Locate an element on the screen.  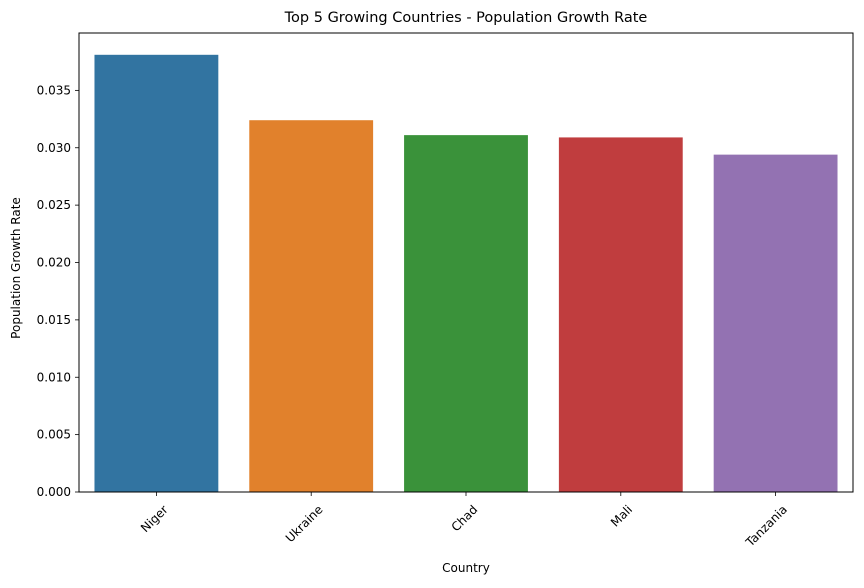
bar-chad is located at coordinates (466, 313).